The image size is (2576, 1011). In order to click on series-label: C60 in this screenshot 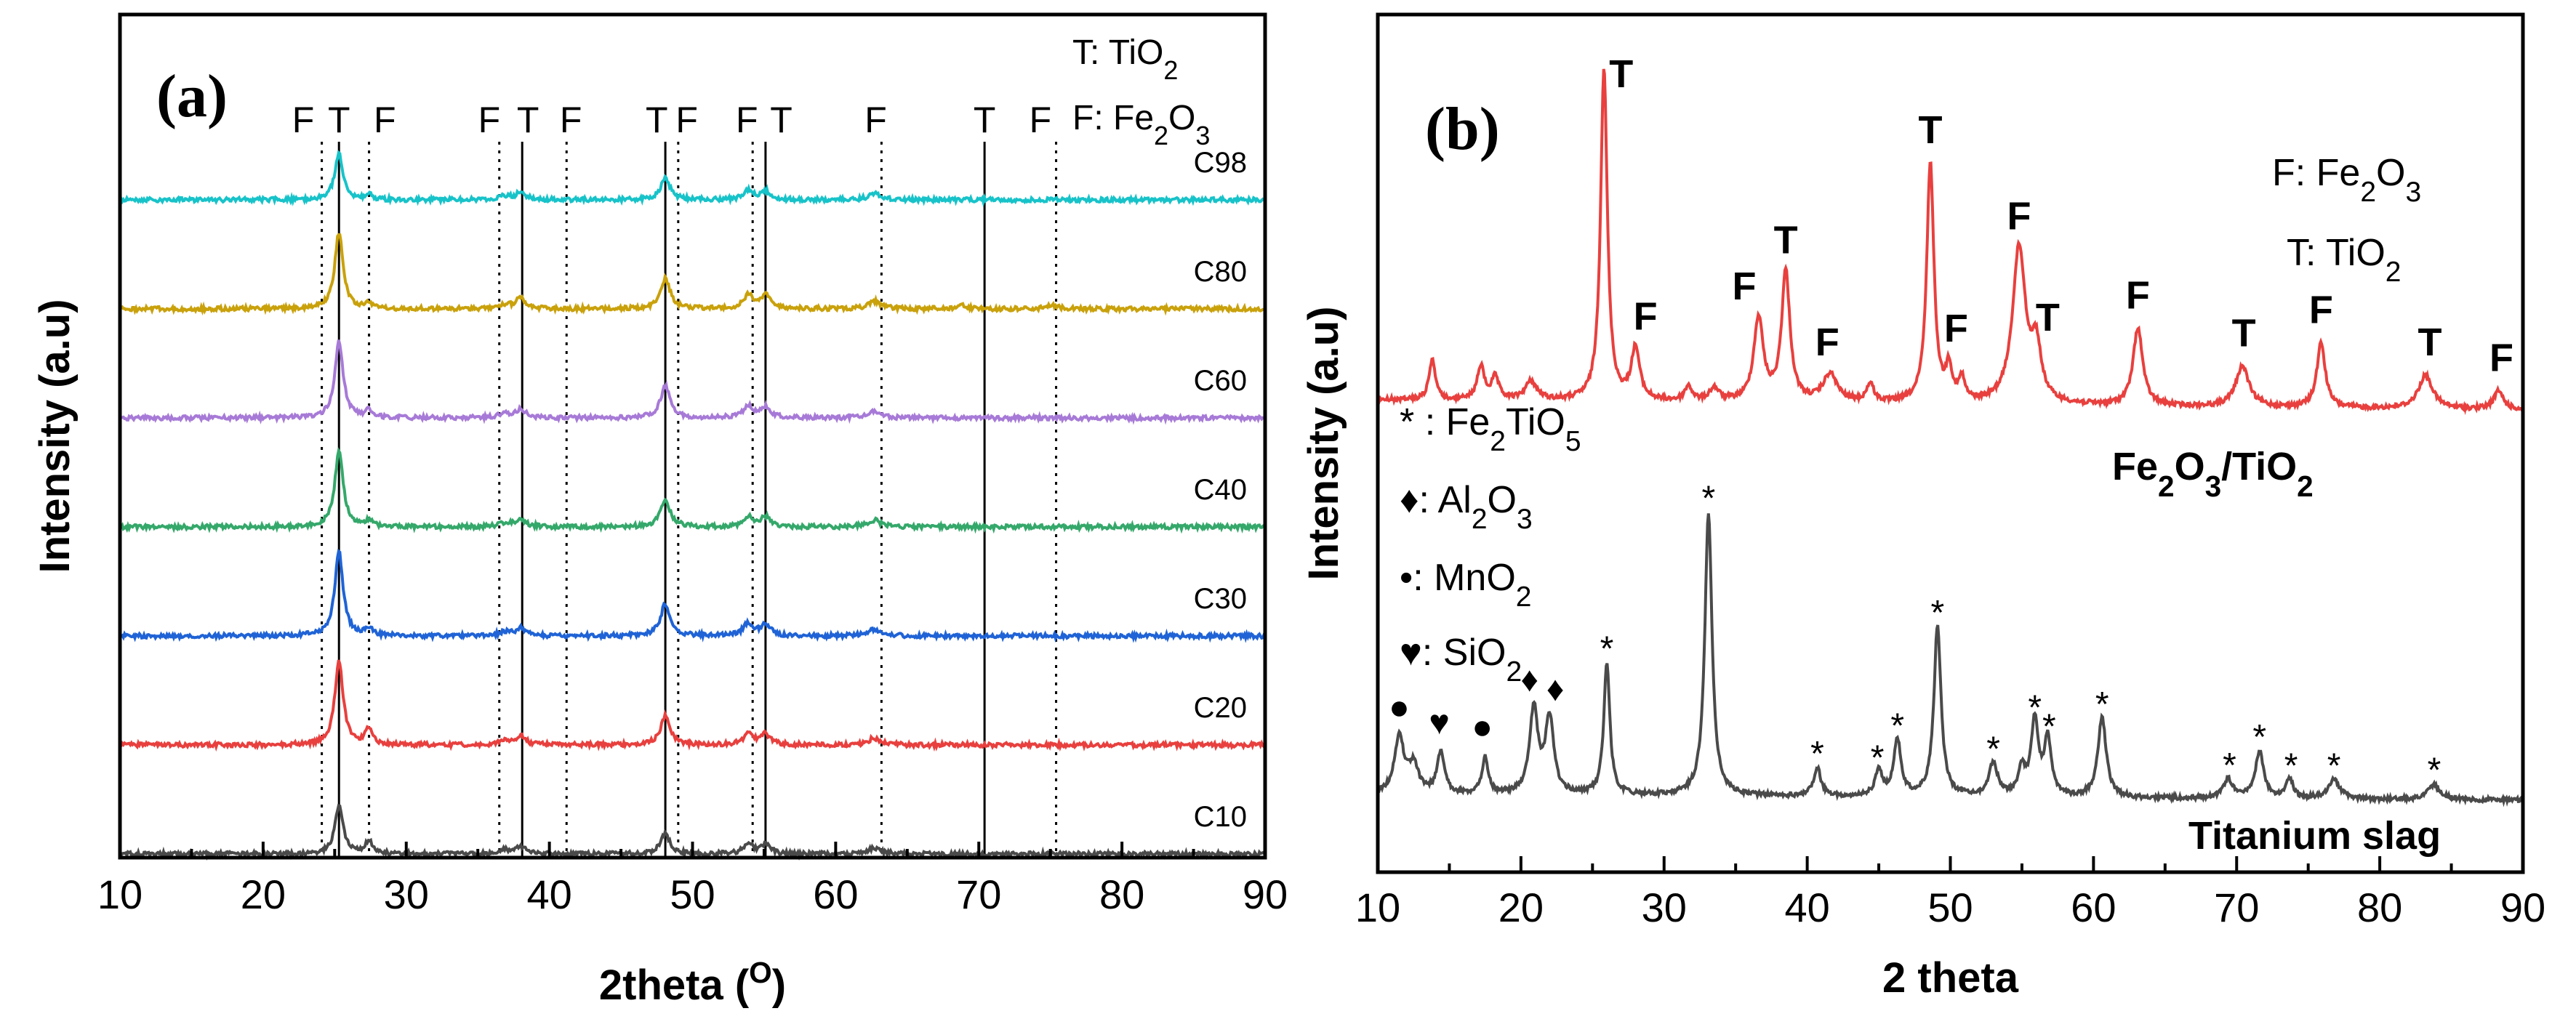, I will do `click(1220, 381)`.